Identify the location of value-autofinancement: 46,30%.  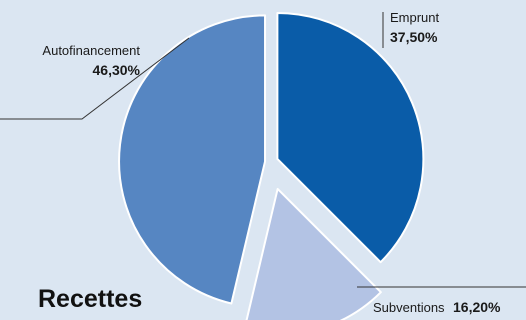
(117, 70).